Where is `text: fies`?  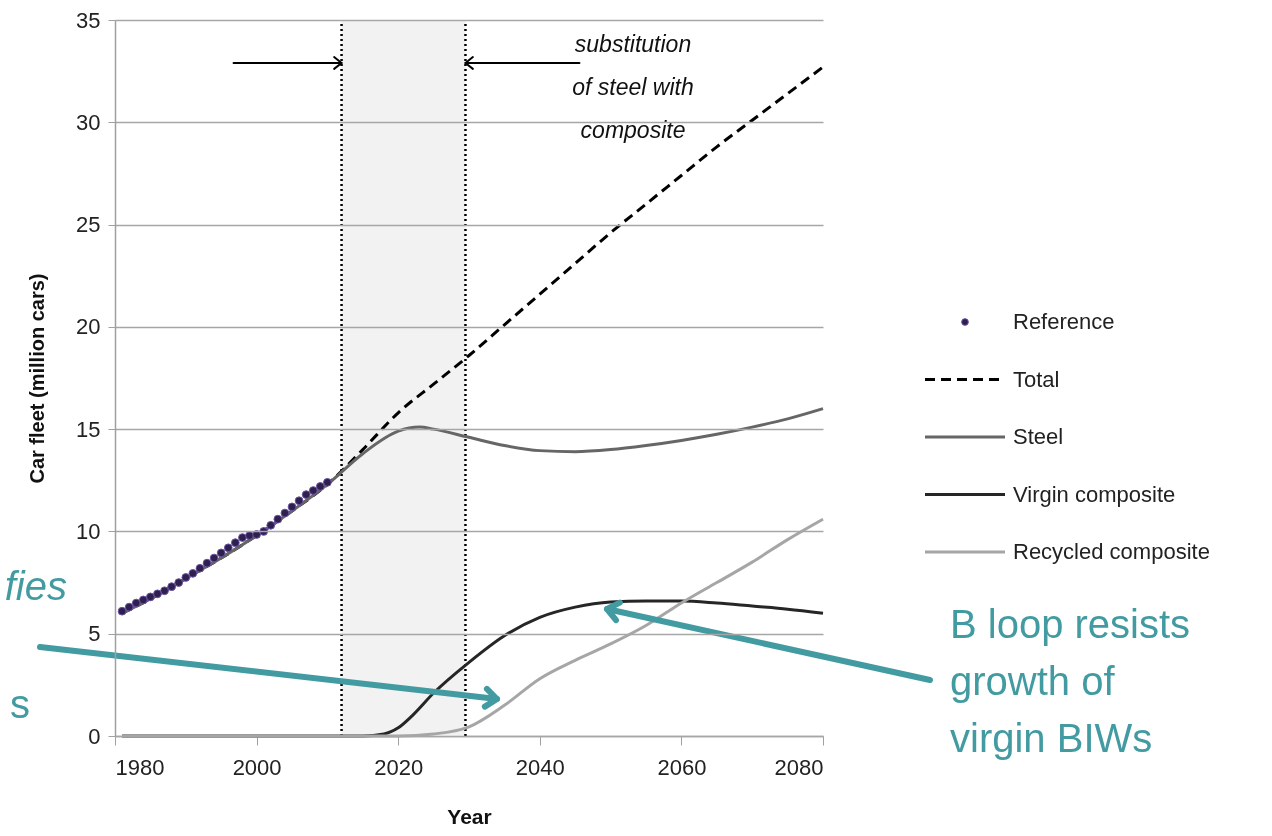 text: fies is located at coordinates (35, 586).